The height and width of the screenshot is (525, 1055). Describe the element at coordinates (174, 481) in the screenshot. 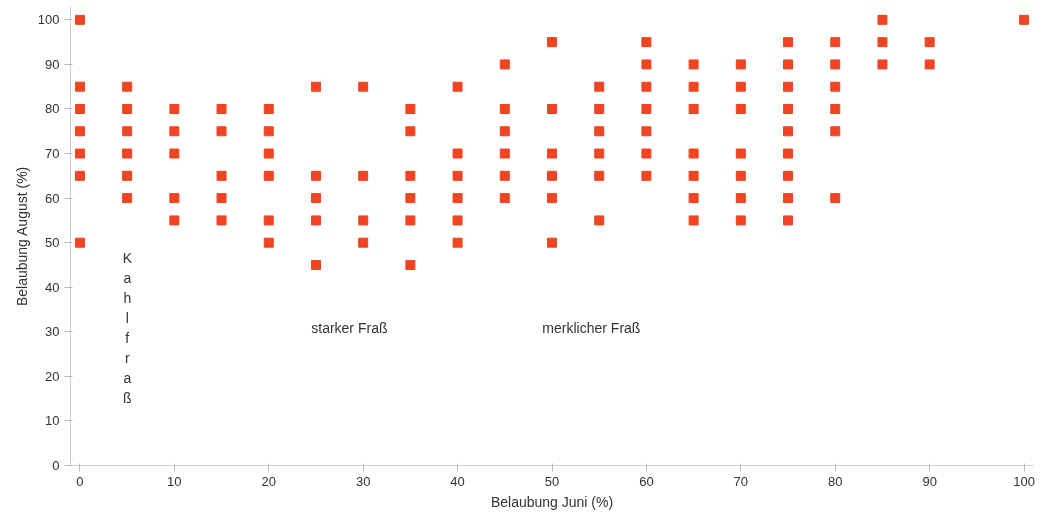

I see `x-tick-label: 10` at that location.